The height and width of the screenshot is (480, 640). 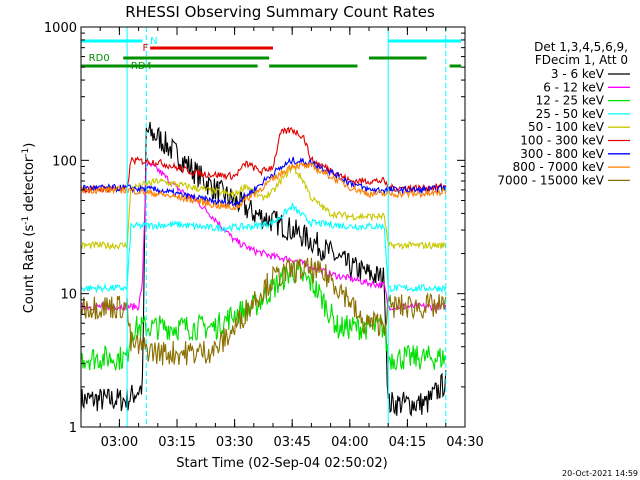 I want to click on legend-label-0: 3 - 6 keV, so click(x=578, y=74).